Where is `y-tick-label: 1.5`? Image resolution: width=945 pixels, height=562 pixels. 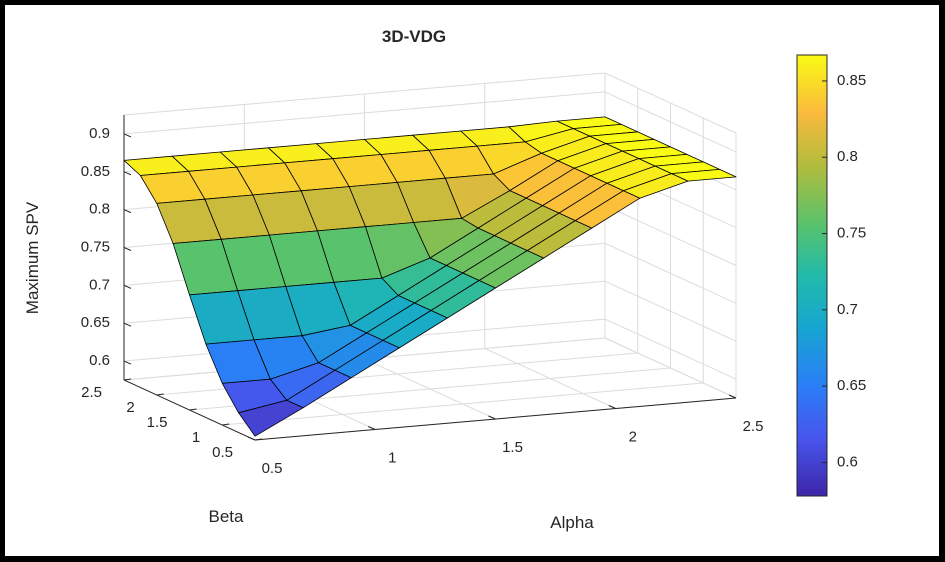 y-tick-label: 1.5 is located at coordinates (157, 422).